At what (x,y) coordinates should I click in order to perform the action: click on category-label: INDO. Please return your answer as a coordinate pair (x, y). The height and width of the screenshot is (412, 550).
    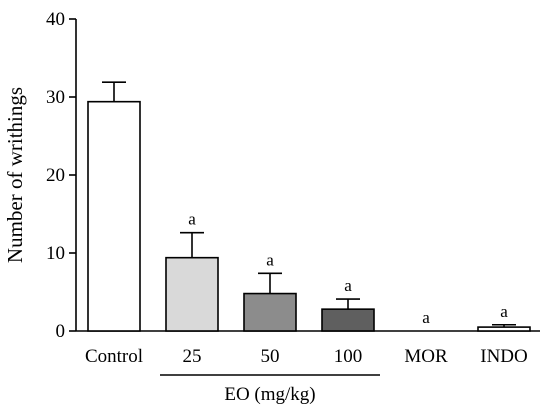
    Looking at the image, I should click on (504, 356).